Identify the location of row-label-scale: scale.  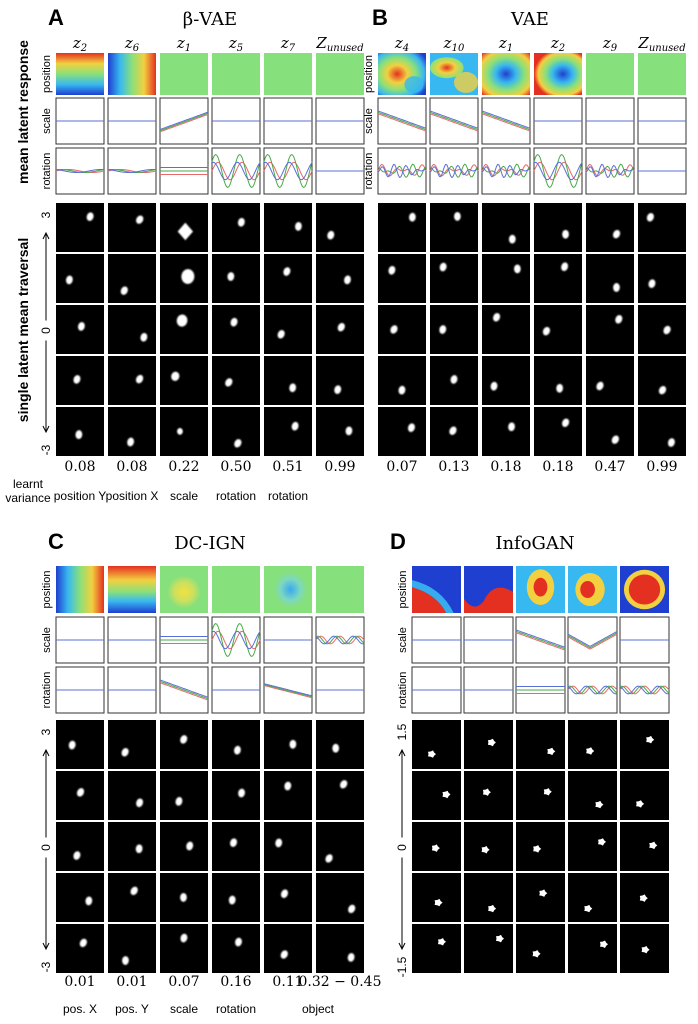
(47, 640).